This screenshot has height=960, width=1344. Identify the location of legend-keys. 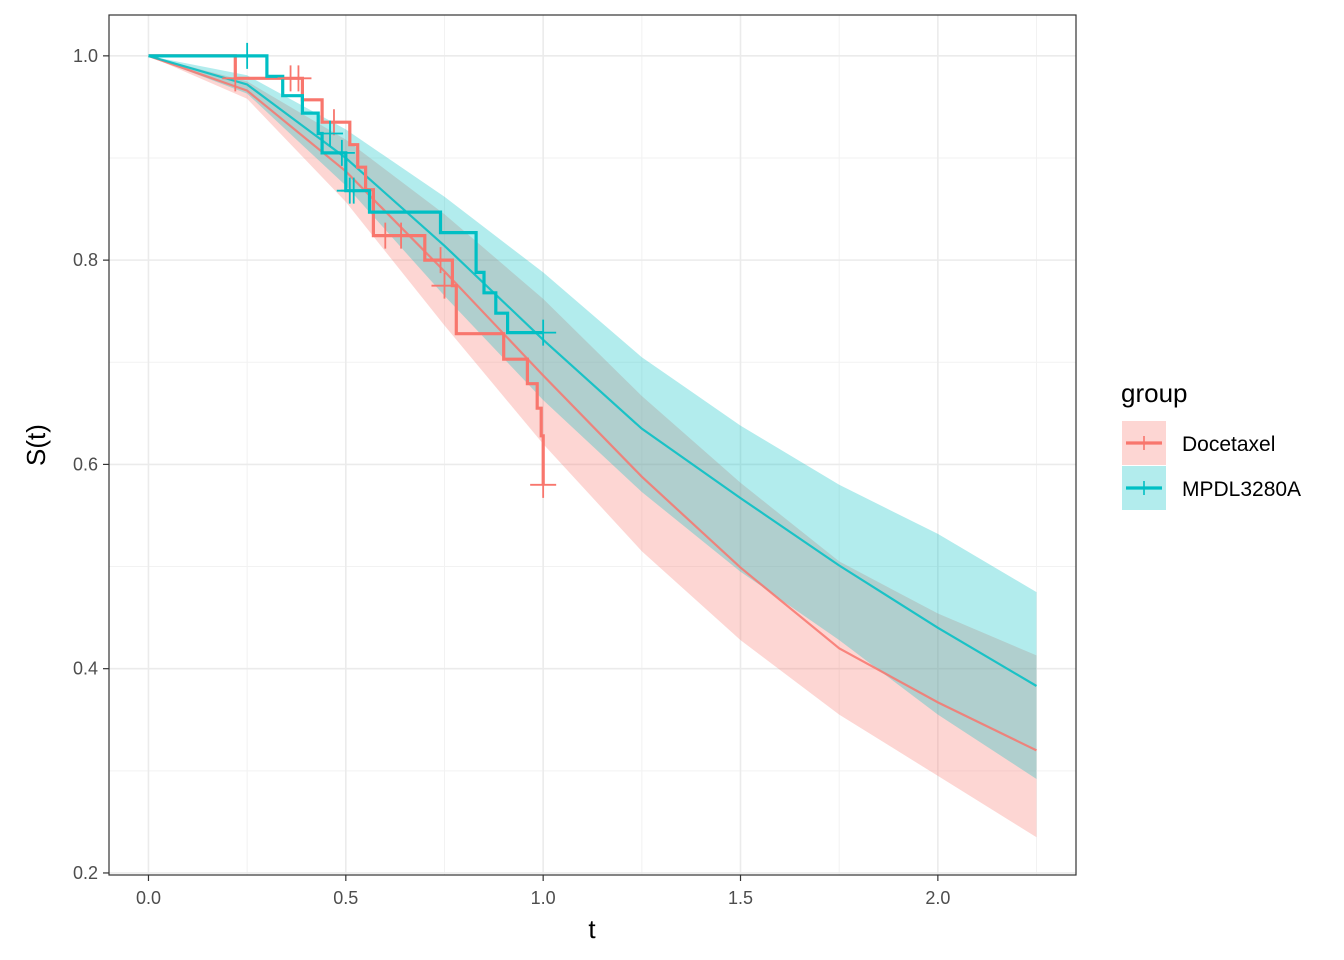
(1144, 465).